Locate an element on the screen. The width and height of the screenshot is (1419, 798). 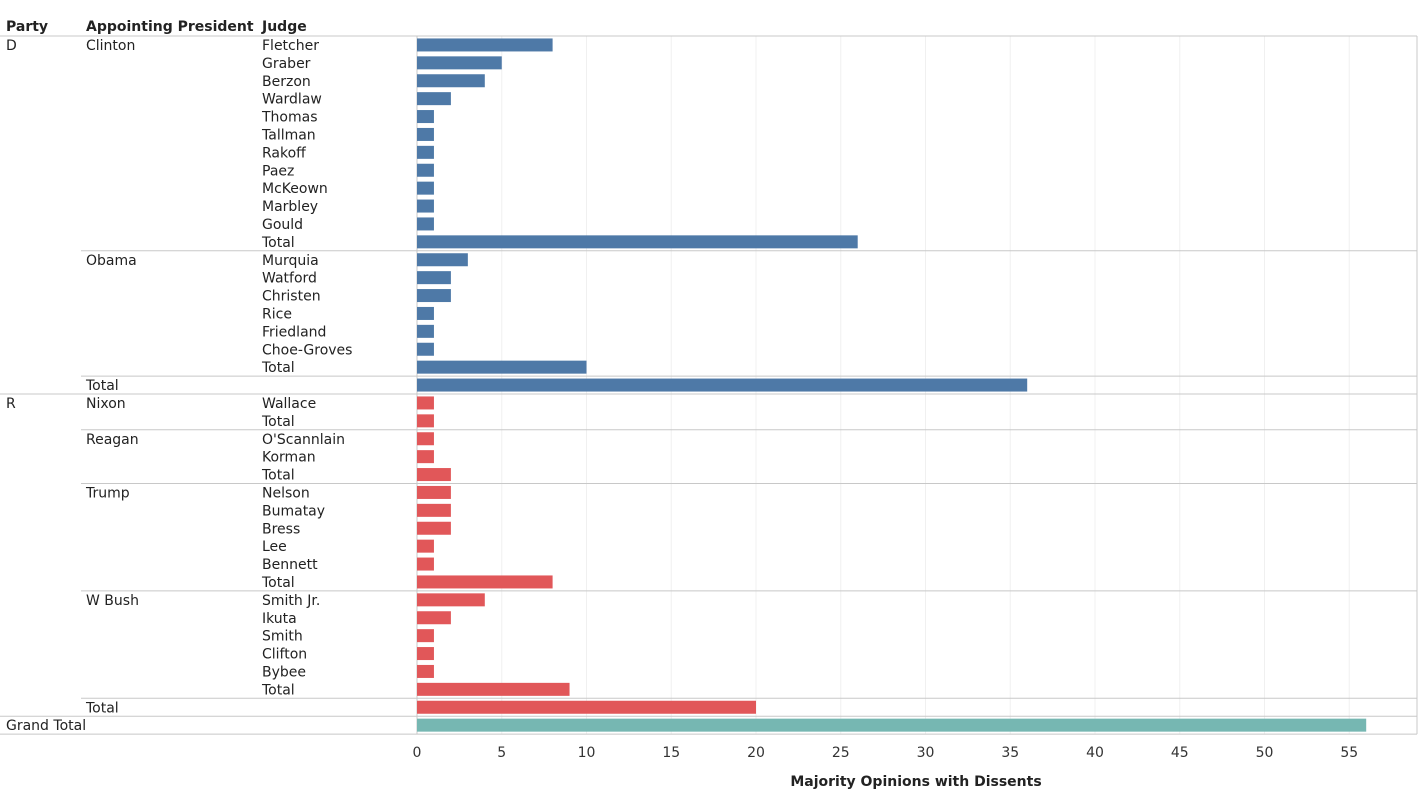
judge-label: Smith Jr. is located at coordinates (291, 601).